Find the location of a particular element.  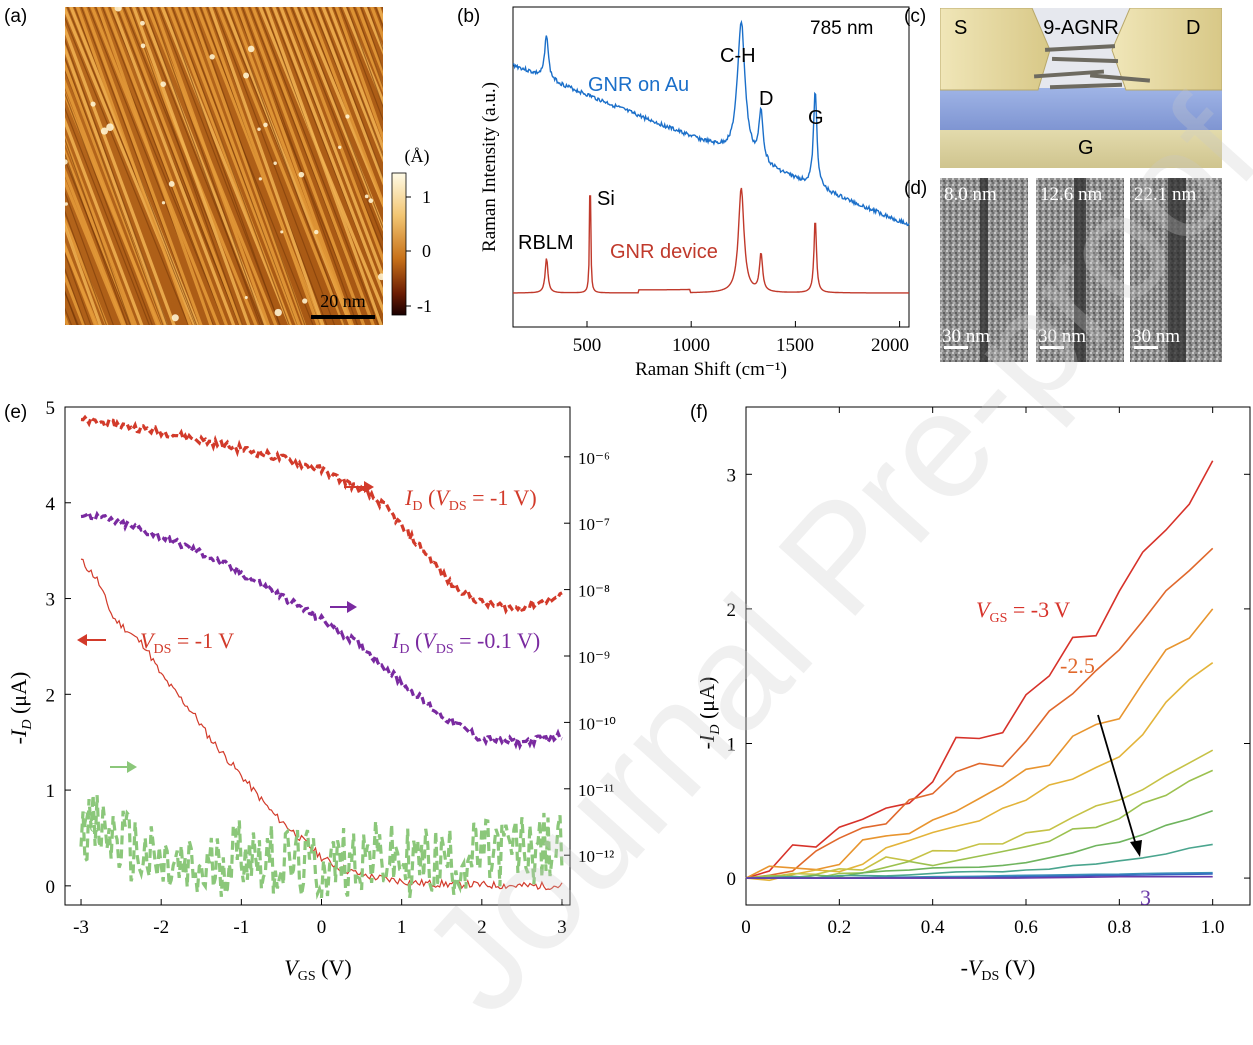

output-label-second: -2.5 is located at coordinates (1077, 665).